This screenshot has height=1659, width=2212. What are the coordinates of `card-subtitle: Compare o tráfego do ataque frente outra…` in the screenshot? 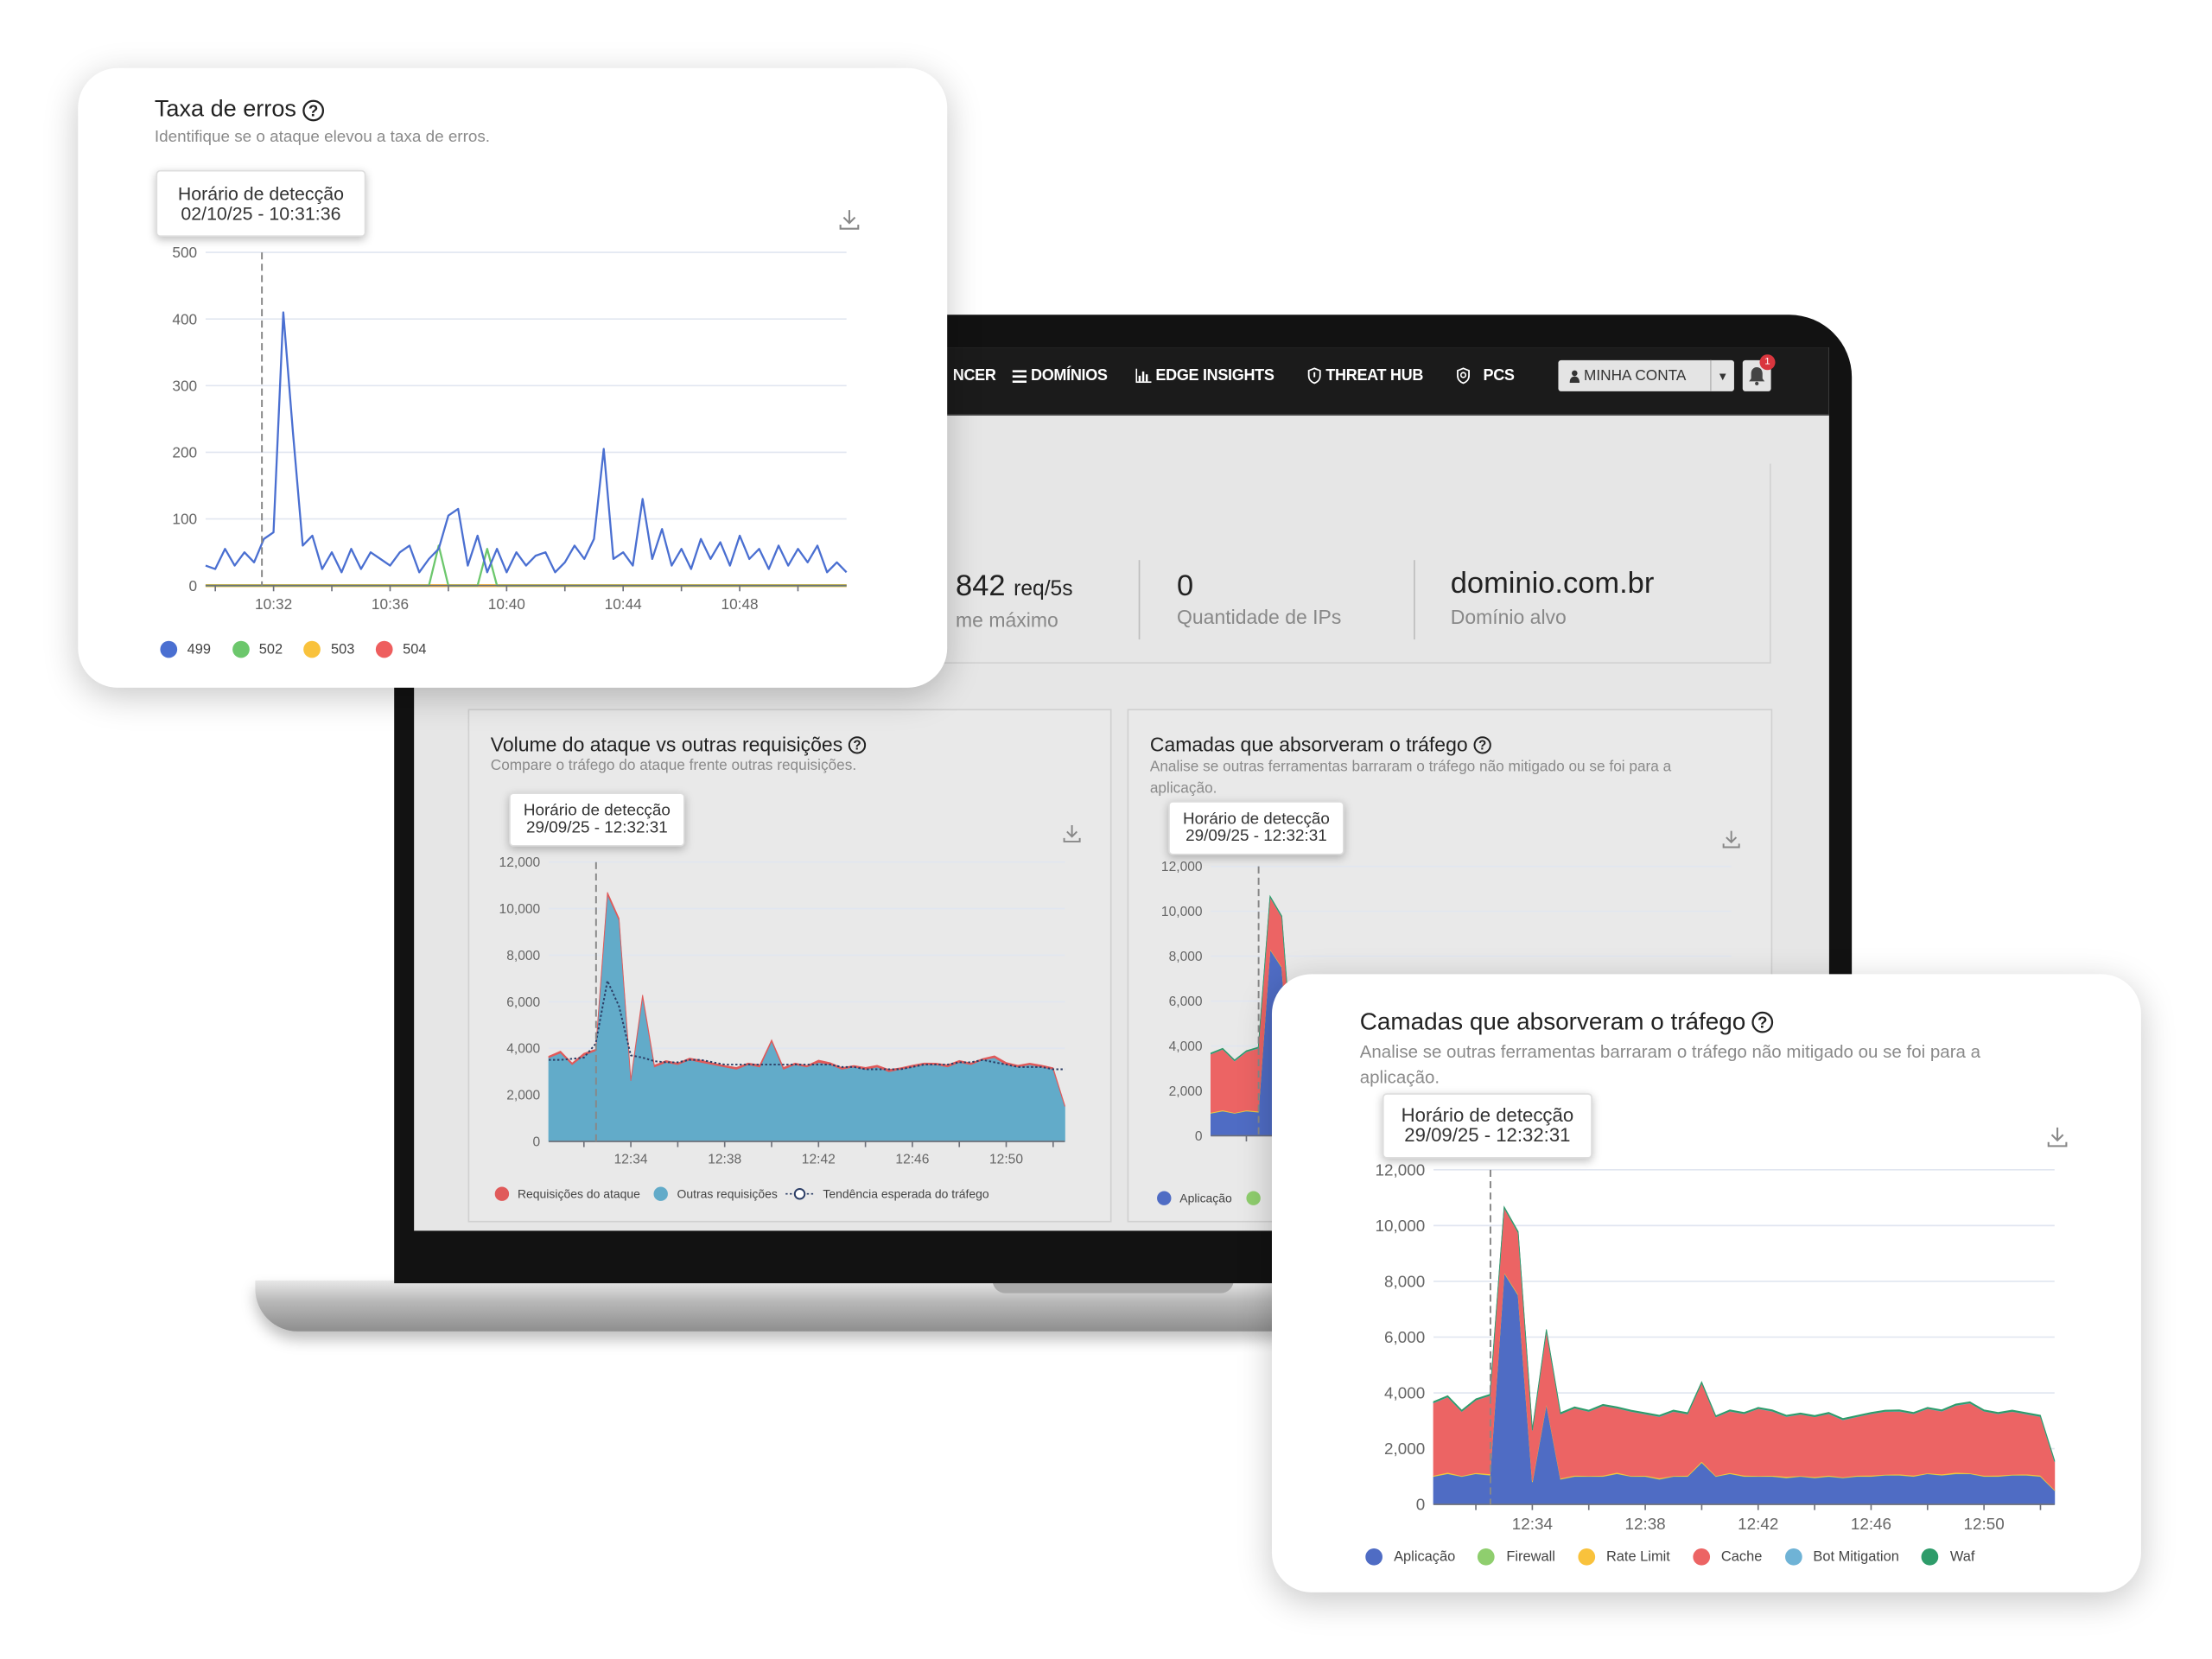 It's located at (673, 765).